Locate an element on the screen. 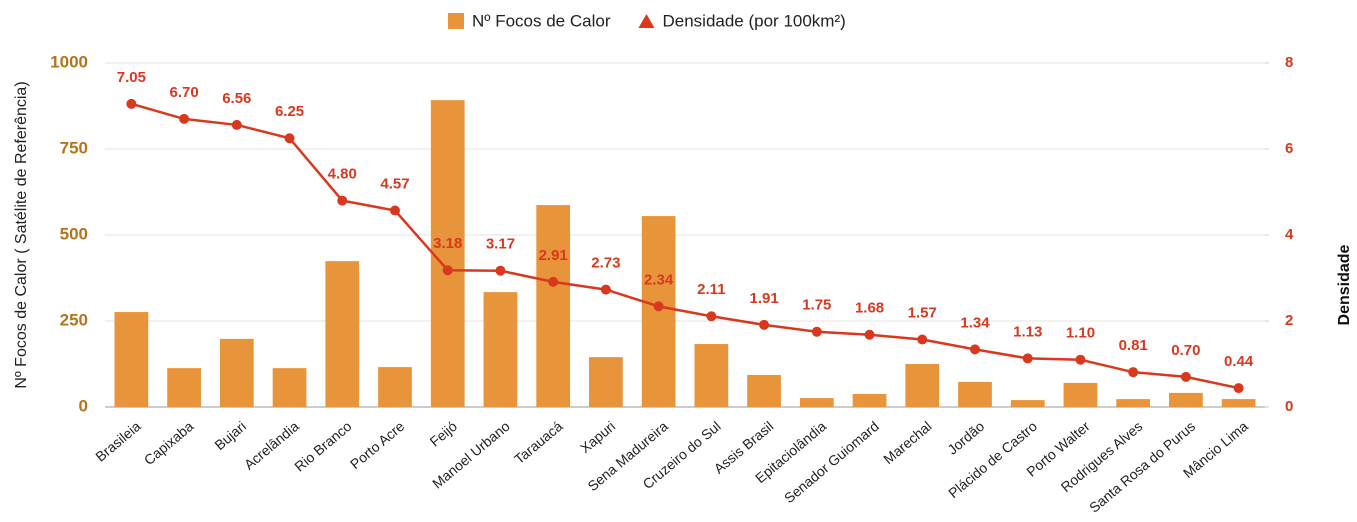 This screenshot has width=1357, height=522. legend-label: Nº Focos de Calor is located at coordinates (541, 20).